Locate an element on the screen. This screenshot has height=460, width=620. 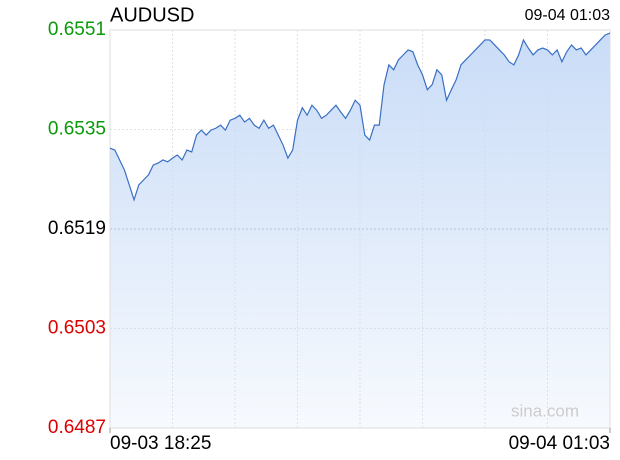
timestamp: 09-04 01:03 is located at coordinates (568, 15).